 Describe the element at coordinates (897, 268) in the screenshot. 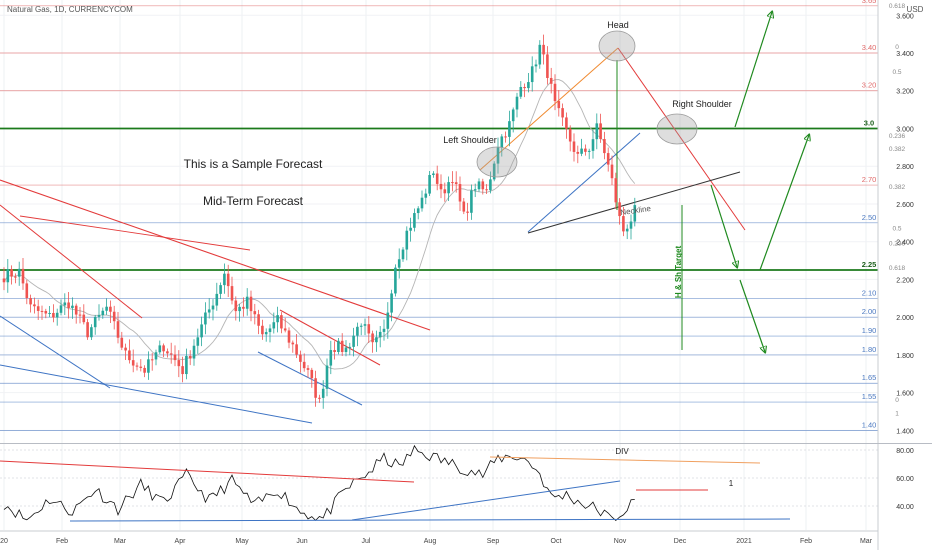

I see `fib-label: 0.618` at that location.